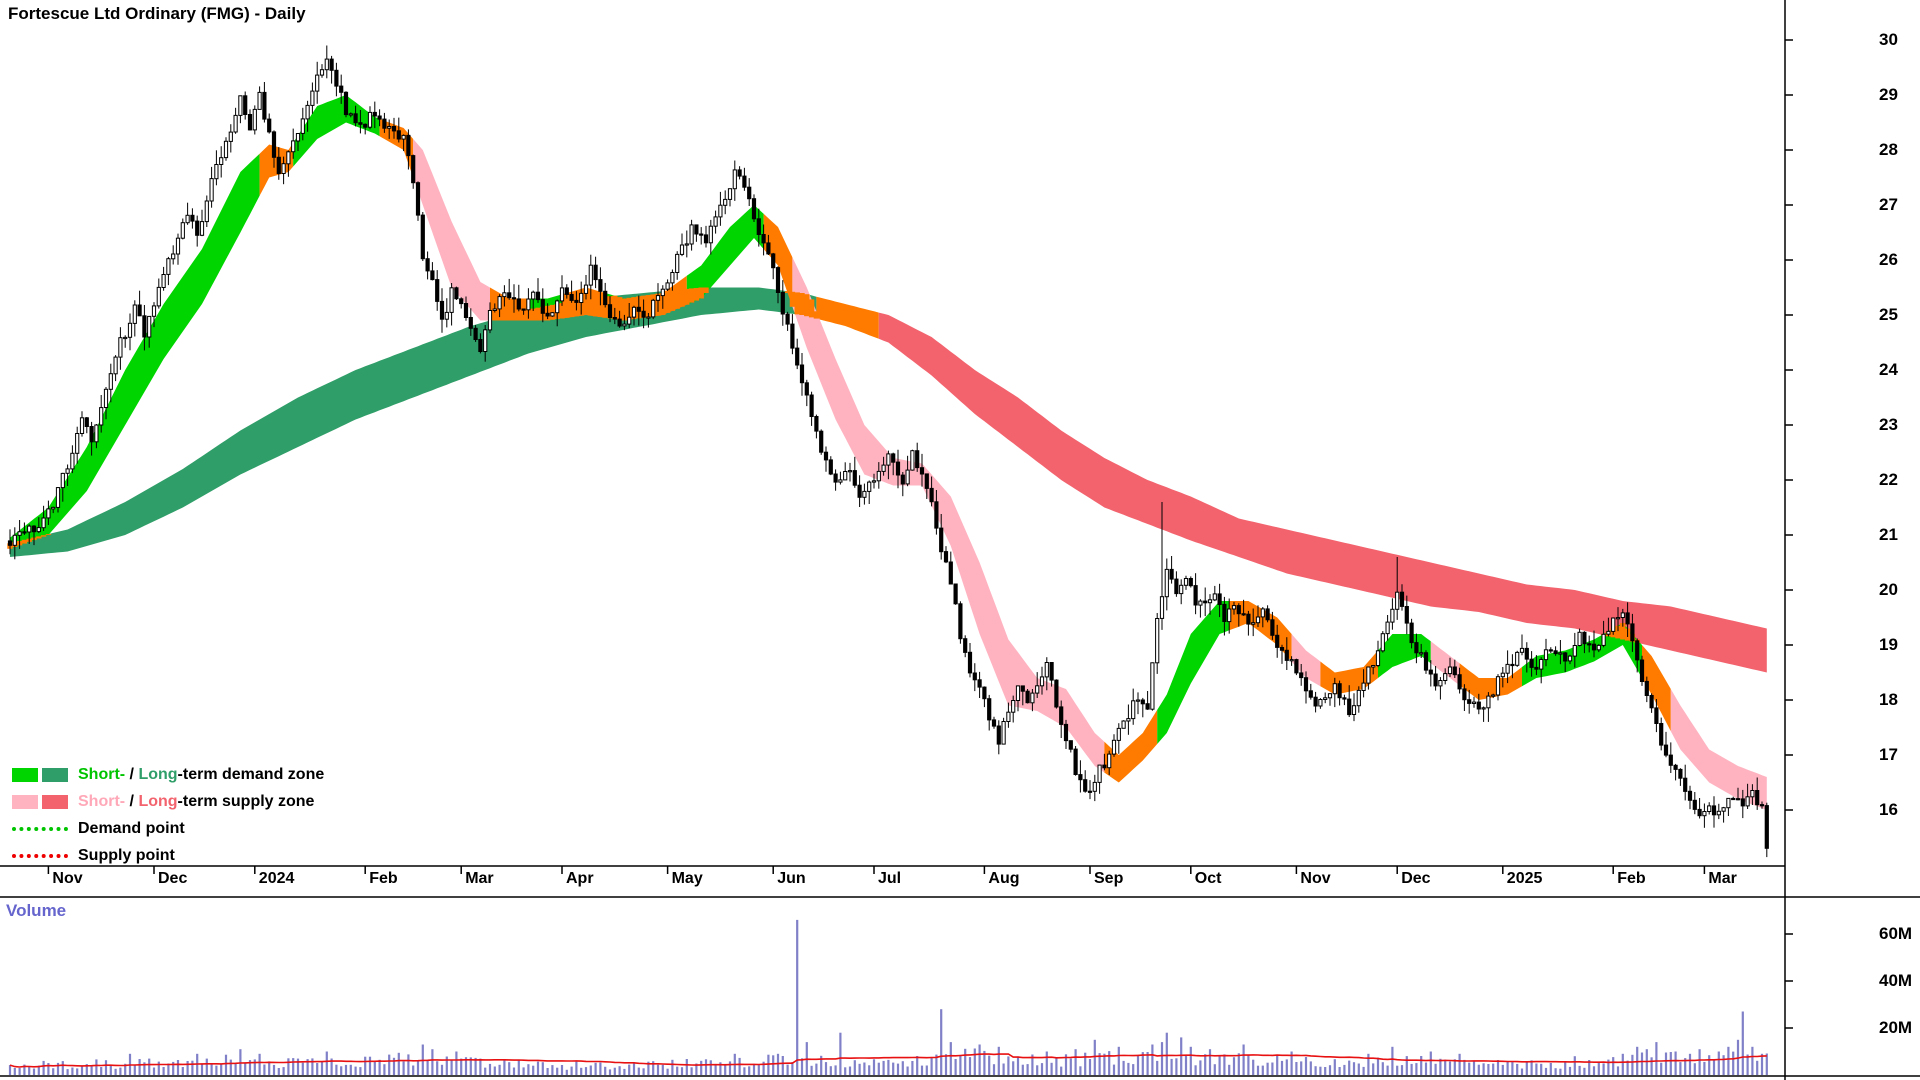 The image size is (1920, 1080). What do you see at coordinates (1524, 878) in the screenshot?
I see `x-axis-label: 2025` at bounding box center [1524, 878].